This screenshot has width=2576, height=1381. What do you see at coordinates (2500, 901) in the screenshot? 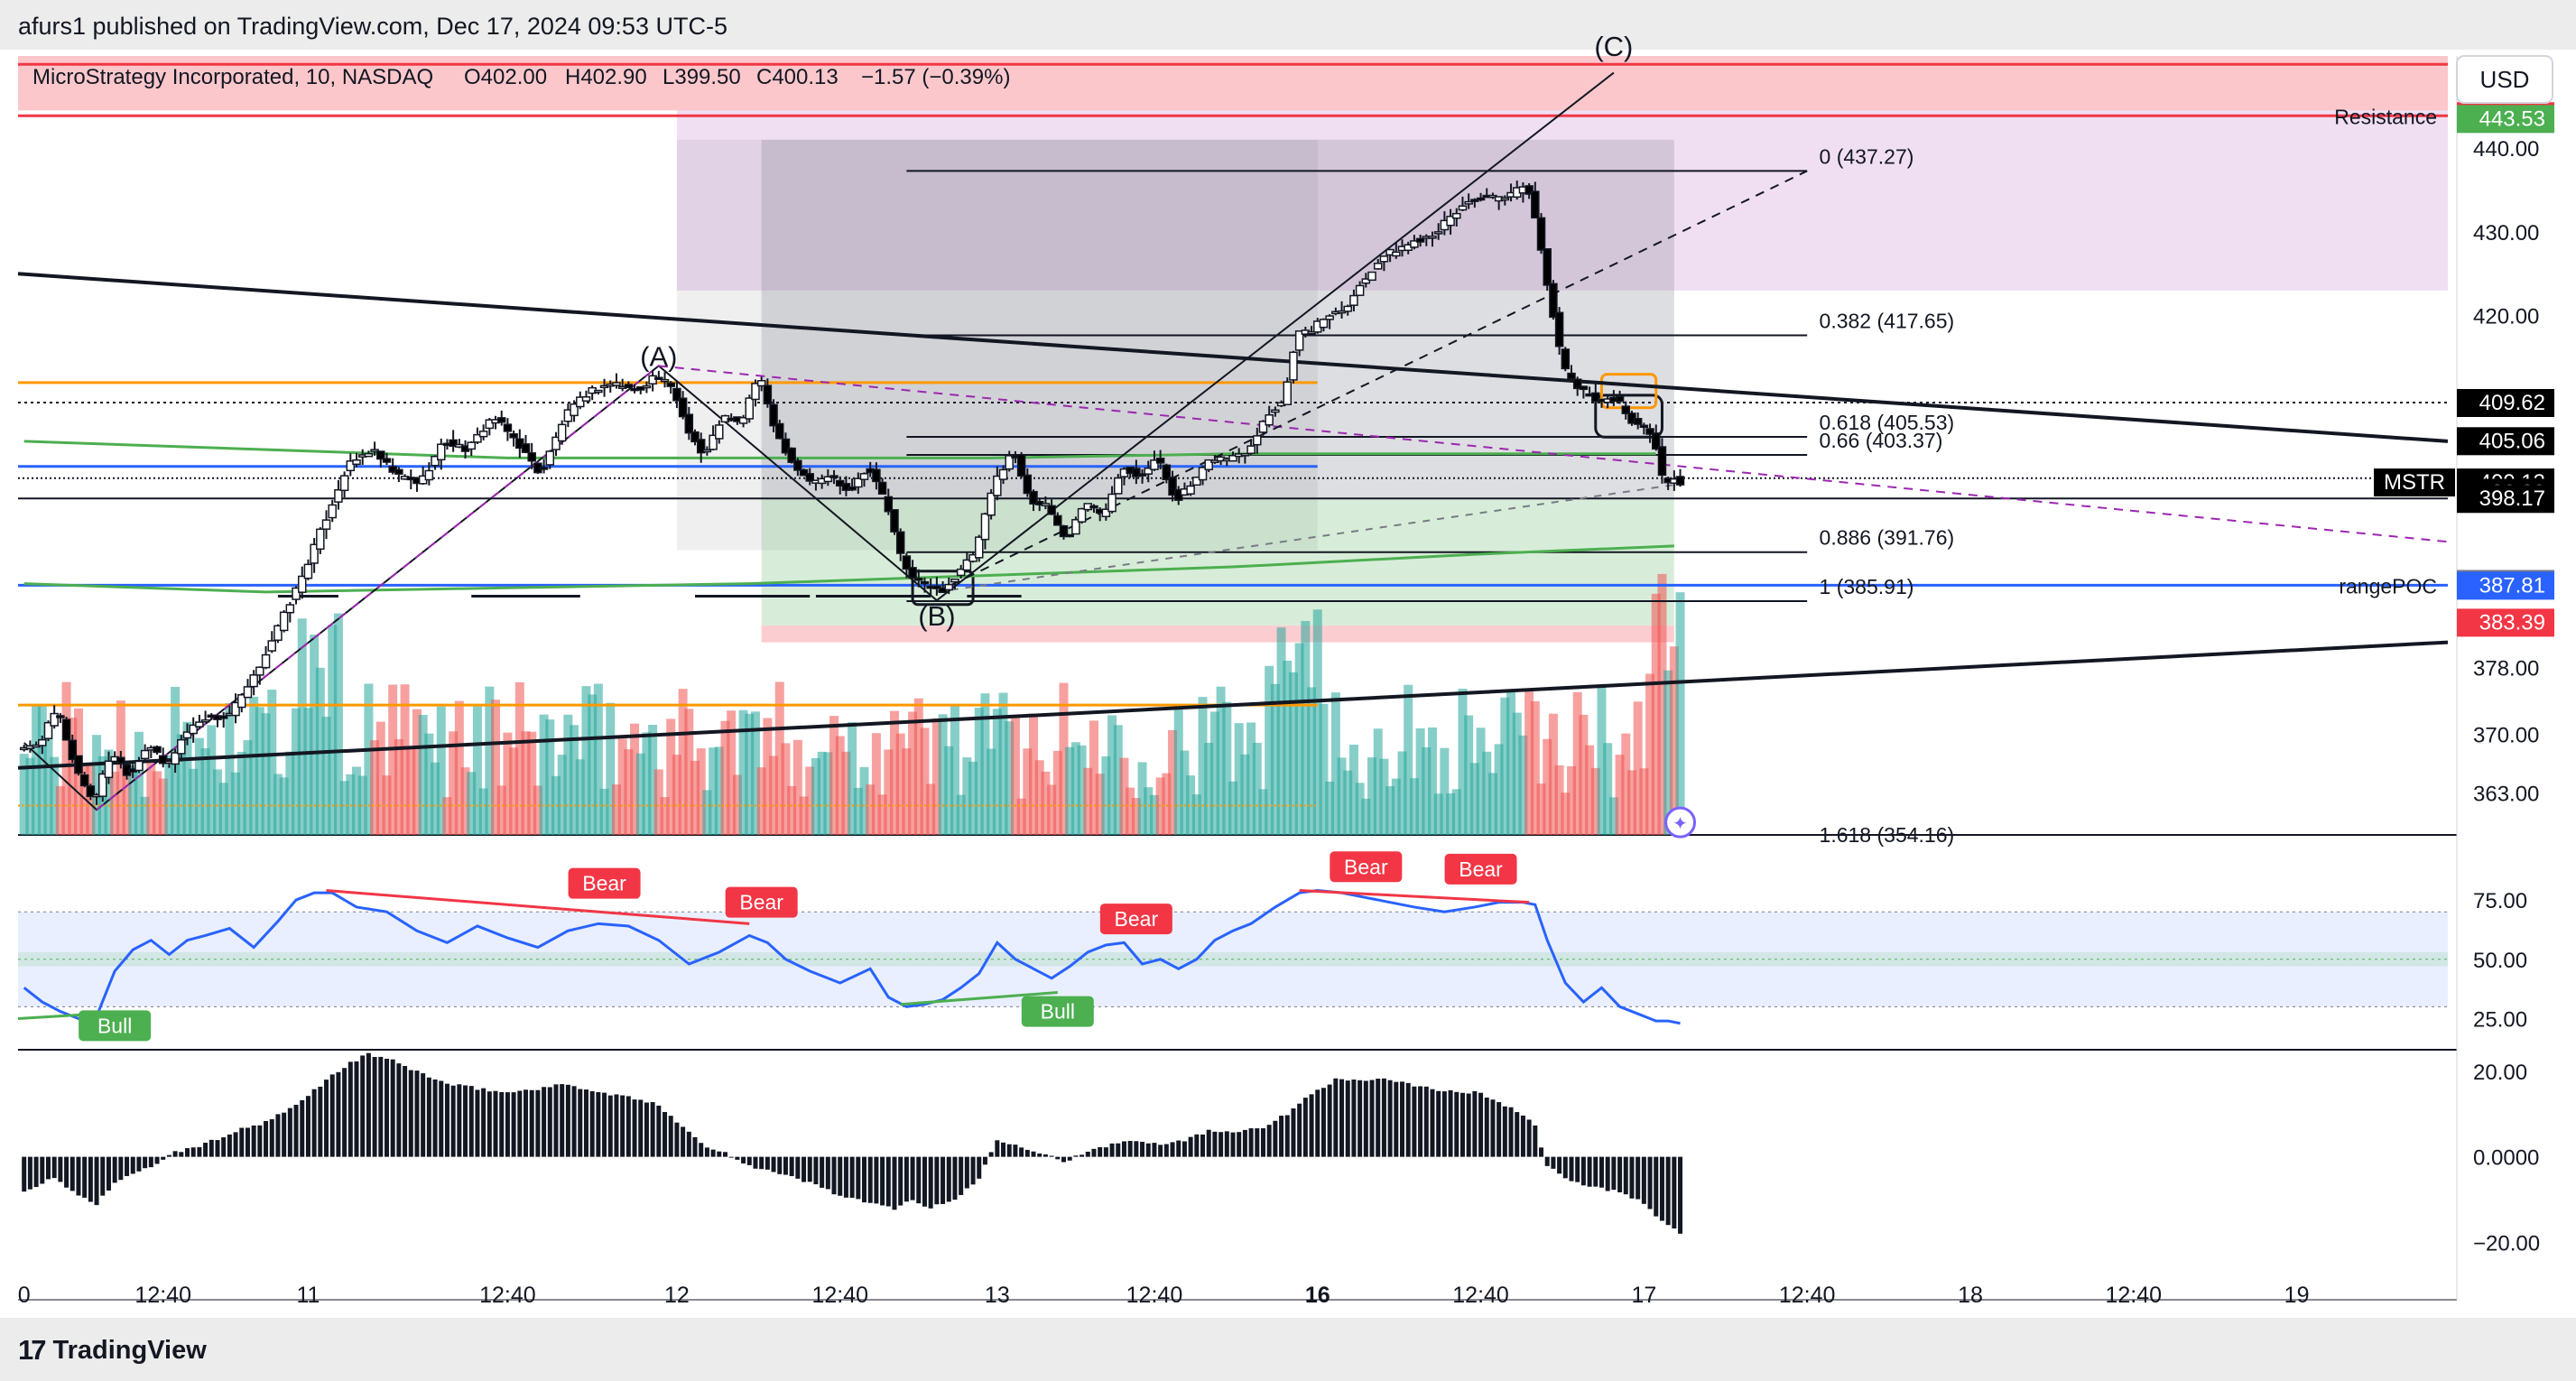
I see `rsi-tick: 75.00` at bounding box center [2500, 901].